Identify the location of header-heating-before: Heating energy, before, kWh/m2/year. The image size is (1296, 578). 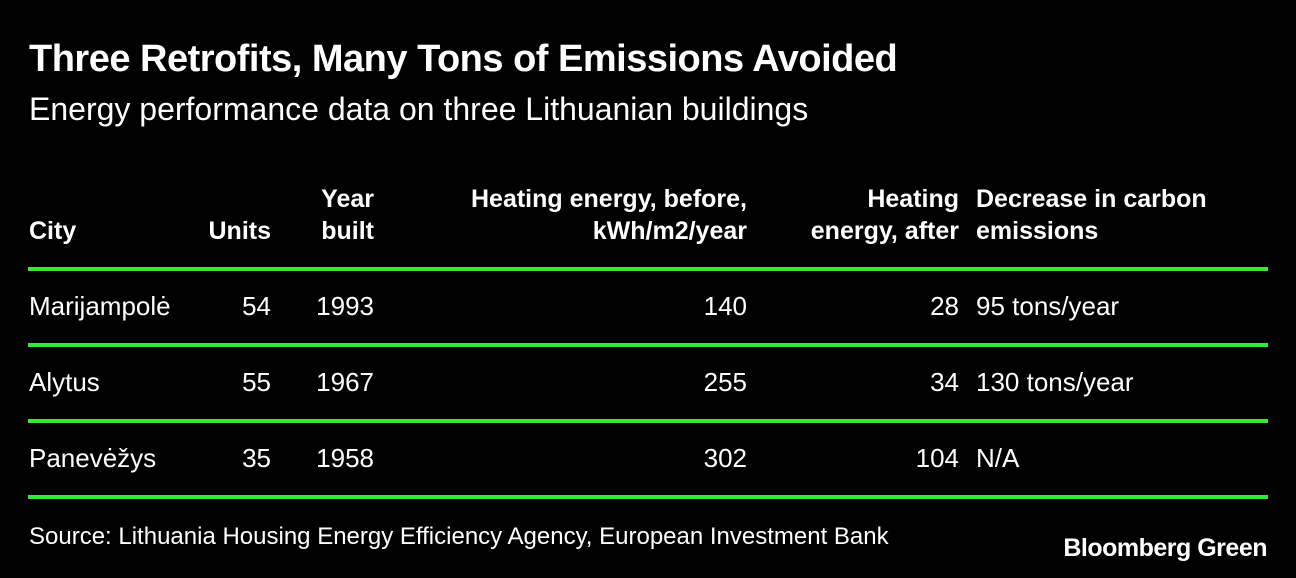
(609, 215).